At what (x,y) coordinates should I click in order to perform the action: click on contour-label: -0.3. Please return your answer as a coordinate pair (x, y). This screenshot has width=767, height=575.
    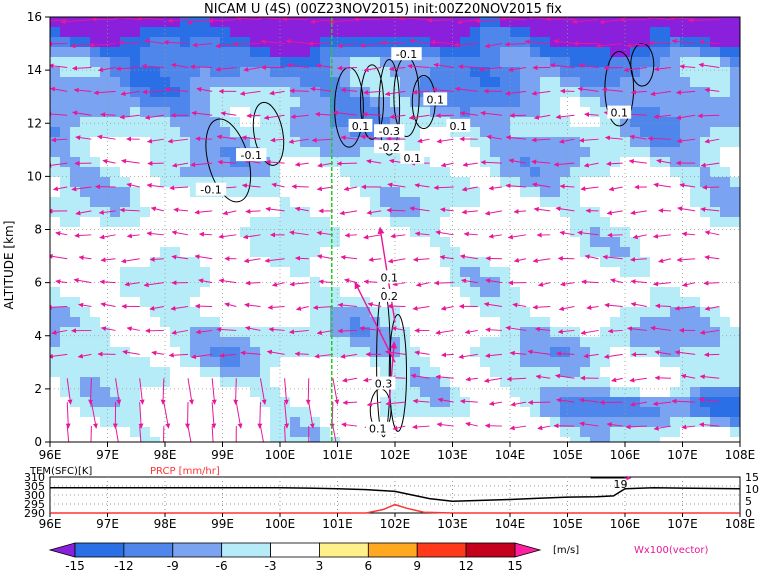
    Looking at the image, I should click on (389, 131).